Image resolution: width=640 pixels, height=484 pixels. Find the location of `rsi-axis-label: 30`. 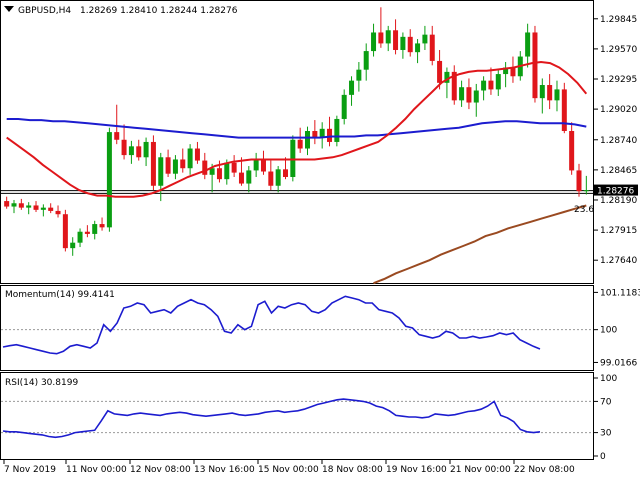

rsi-axis-label: 30 is located at coordinates (606, 434).